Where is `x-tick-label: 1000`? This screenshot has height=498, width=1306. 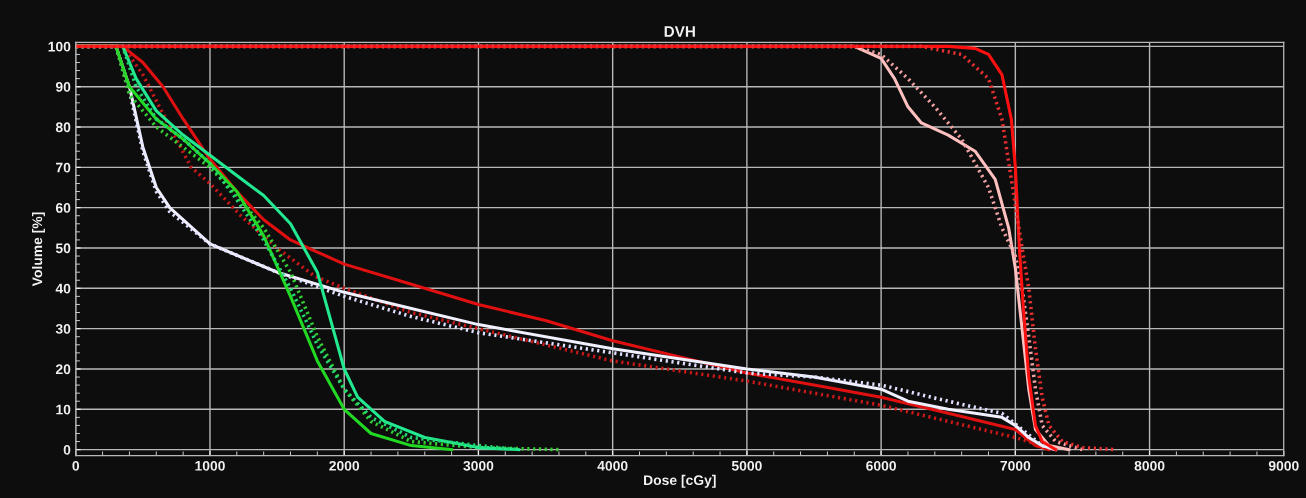 x-tick-label: 1000 is located at coordinates (210, 465).